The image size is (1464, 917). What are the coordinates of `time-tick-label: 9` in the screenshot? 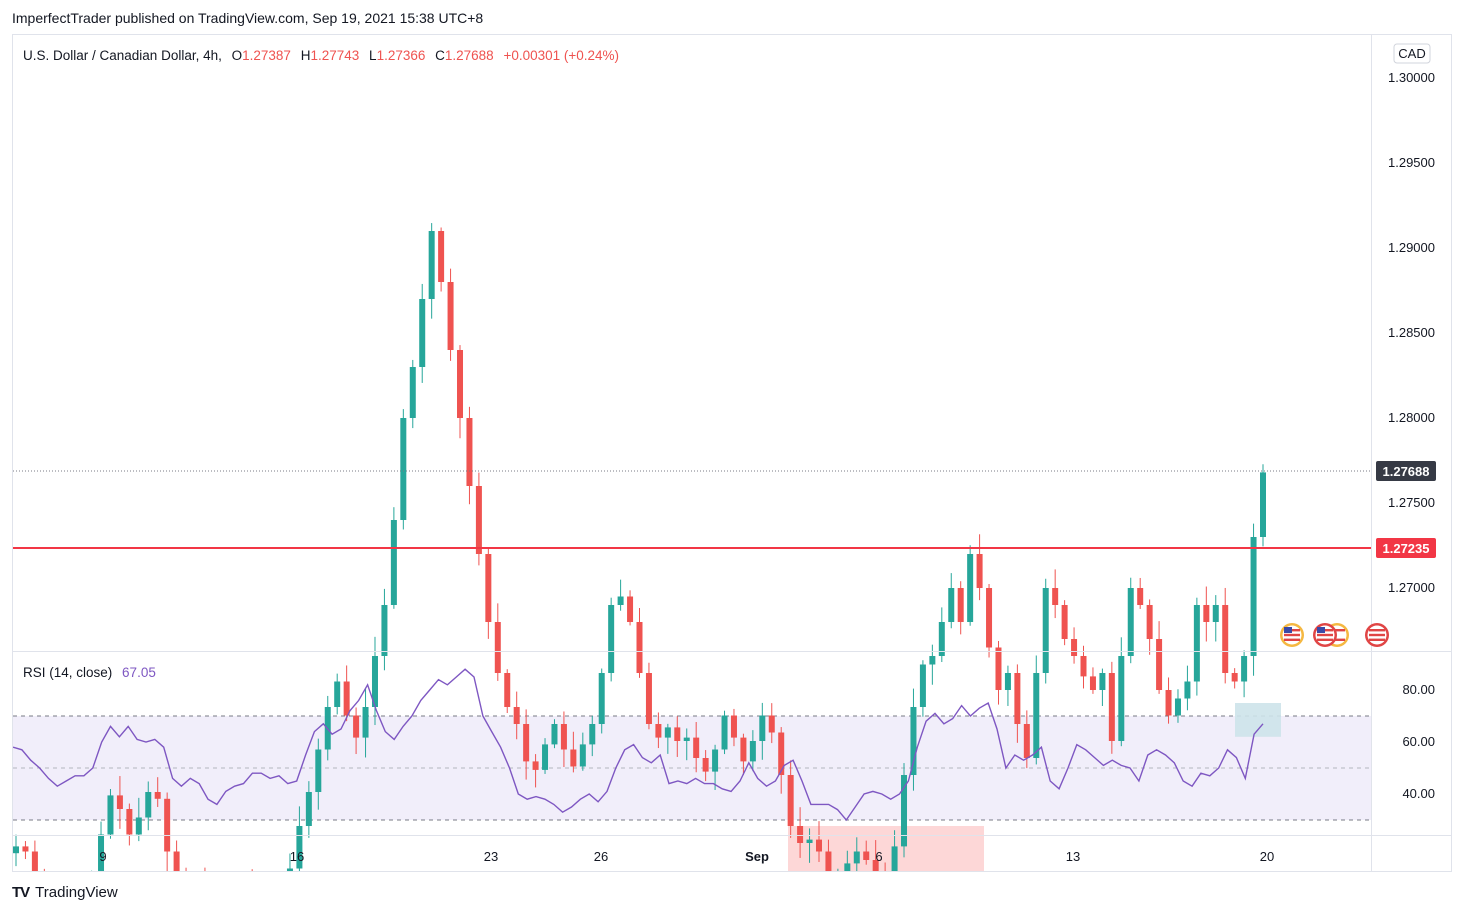 It's located at (102, 856).